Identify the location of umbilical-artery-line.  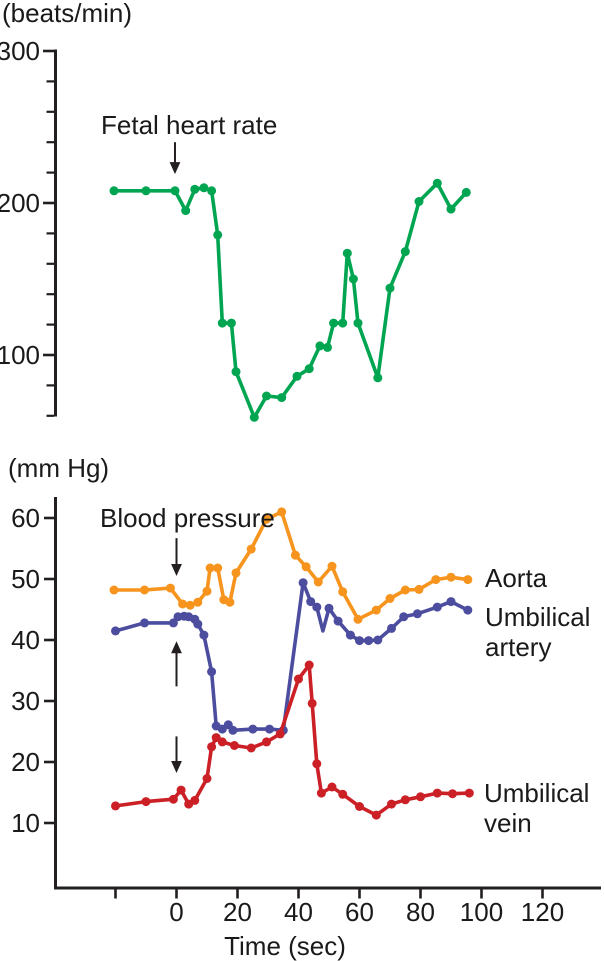
(291, 656).